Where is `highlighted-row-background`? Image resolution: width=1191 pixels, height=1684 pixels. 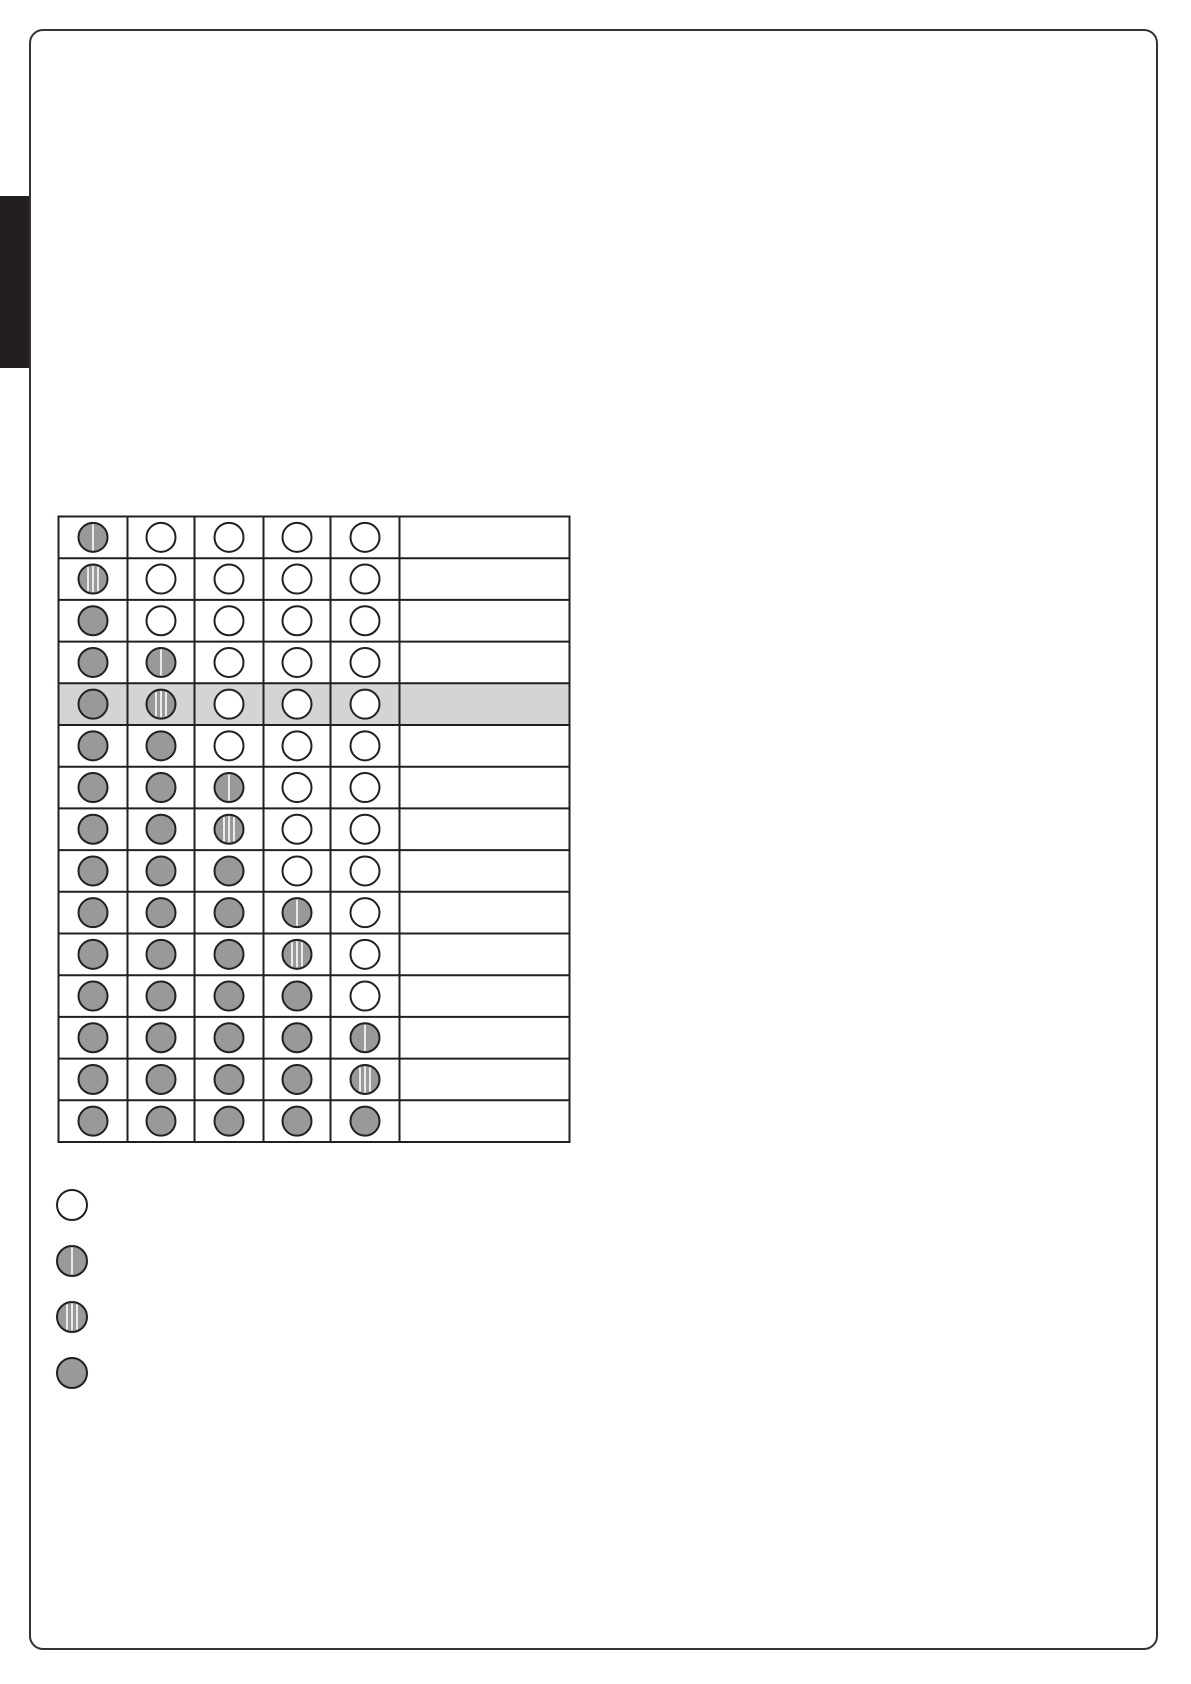
highlighted-row-background is located at coordinates (314, 704).